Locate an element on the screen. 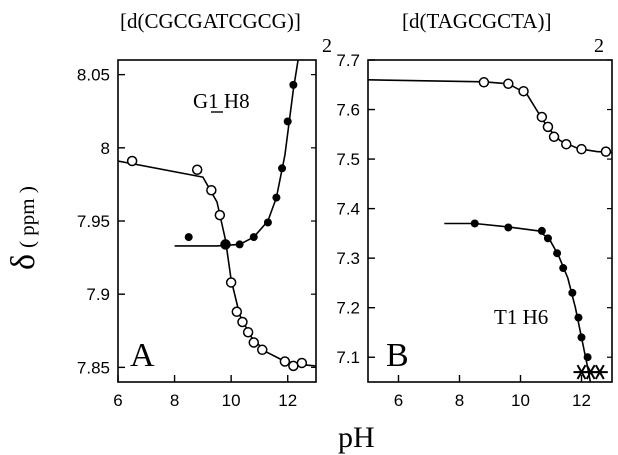 Image resolution: width=618 pixels, height=455 pixels. panel-b-title: [d(TAGCGCTA)] is located at coordinates (476, 21).